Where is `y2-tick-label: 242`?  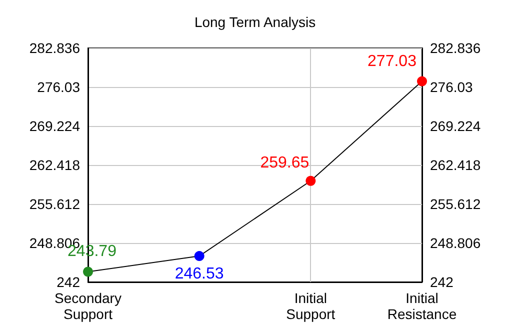
y2-tick-label: 242 is located at coordinates (442, 282).